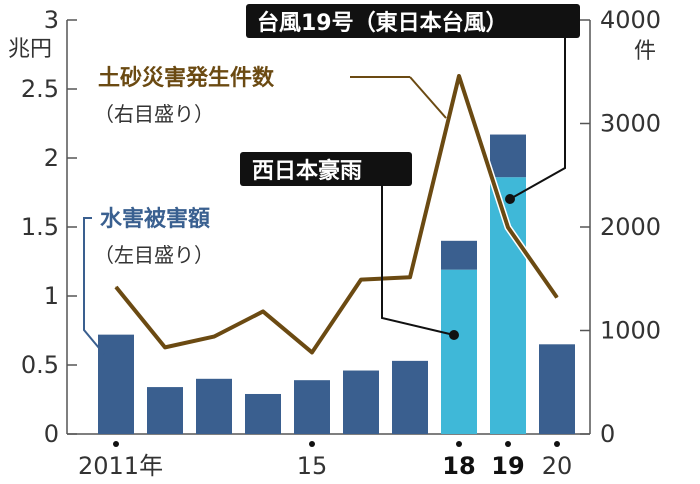 The height and width of the screenshot is (484, 700). Describe the element at coordinates (630, 124) in the screenshot. I see `right-tick-label: 3000` at that location.